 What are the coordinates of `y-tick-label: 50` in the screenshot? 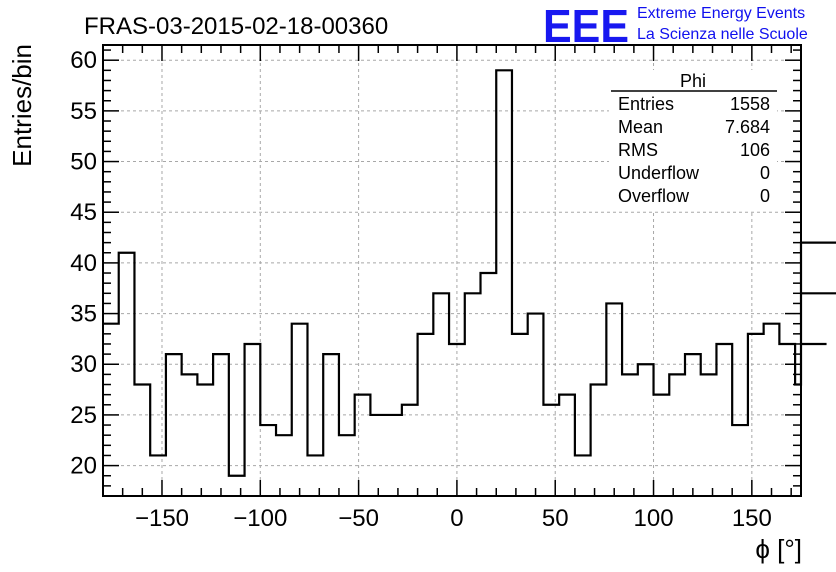 It's located at (83, 162).